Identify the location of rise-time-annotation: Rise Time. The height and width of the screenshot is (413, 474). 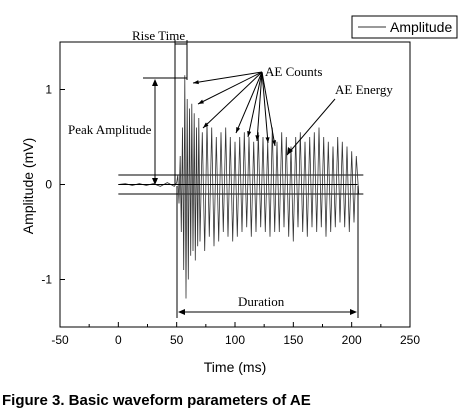
(160, 106).